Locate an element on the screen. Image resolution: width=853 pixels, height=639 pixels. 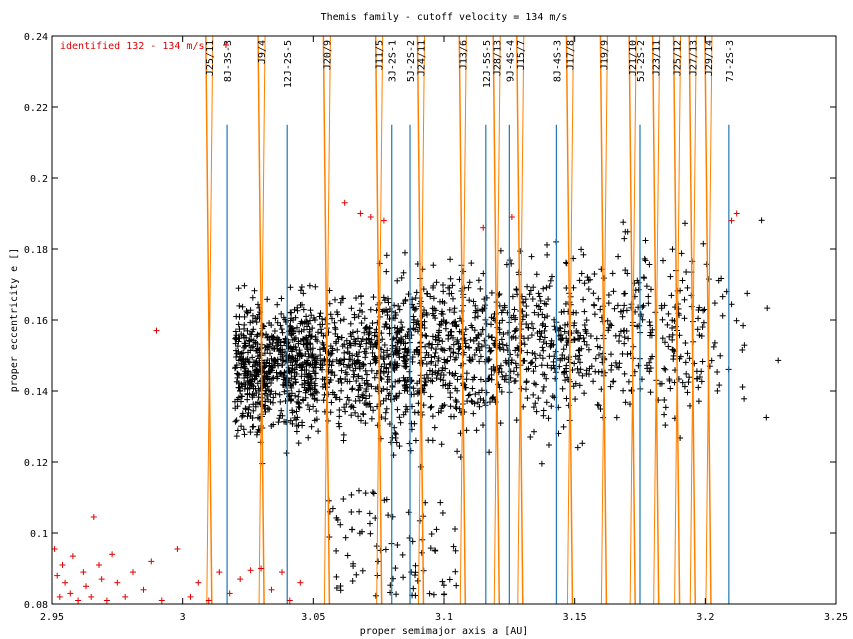
x-axis-label: proper semimajor axis a [AU] is located at coordinates (444, 631).